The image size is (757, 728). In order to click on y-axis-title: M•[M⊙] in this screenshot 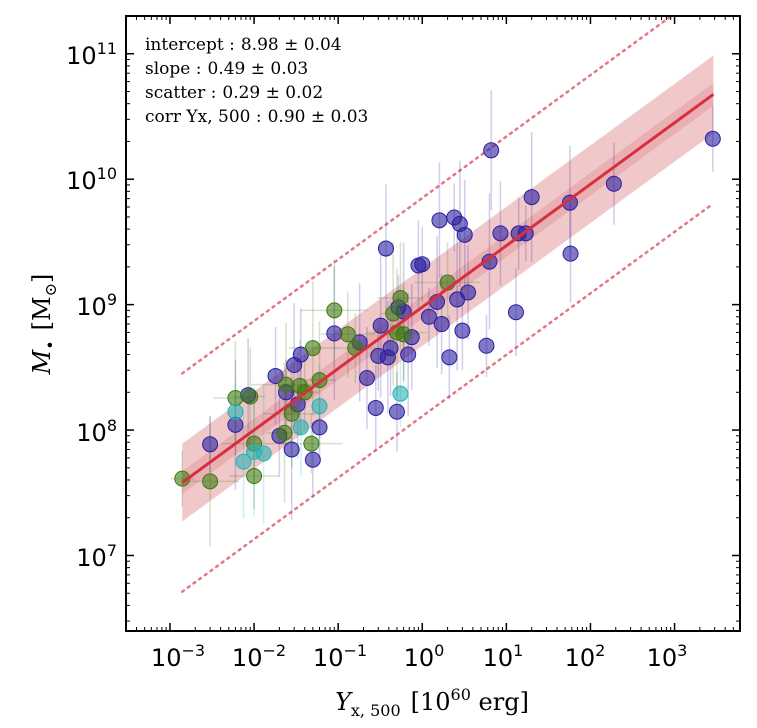, I will do `click(44, 325)`.